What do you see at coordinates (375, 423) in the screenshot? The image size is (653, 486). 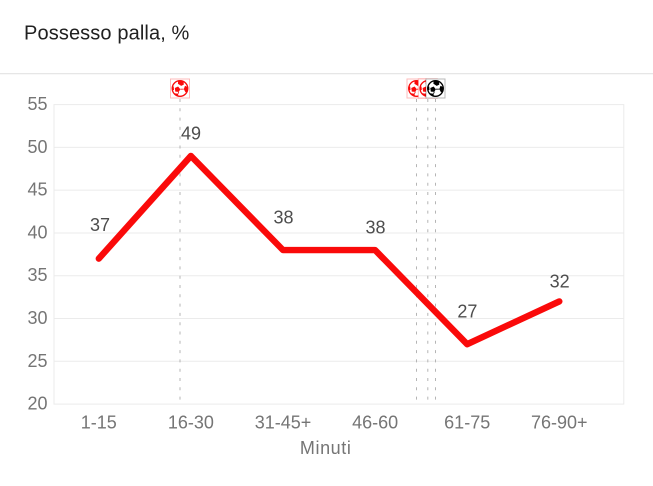 I see `svg-text: 46-60` at bounding box center [375, 423].